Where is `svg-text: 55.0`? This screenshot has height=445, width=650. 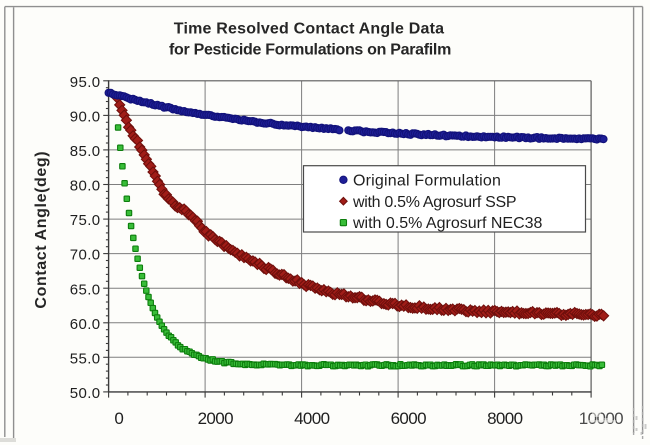 svg-text: 55.0 is located at coordinates (85, 358).